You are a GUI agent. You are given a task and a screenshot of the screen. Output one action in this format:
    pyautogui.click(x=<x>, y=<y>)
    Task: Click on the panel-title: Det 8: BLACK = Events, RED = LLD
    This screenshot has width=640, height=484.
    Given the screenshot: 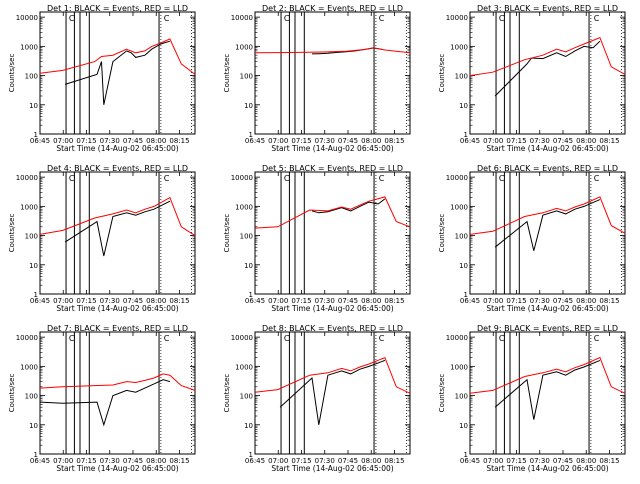 What is the action you would take?
    pyautogui.click(x=332, y=328)
    